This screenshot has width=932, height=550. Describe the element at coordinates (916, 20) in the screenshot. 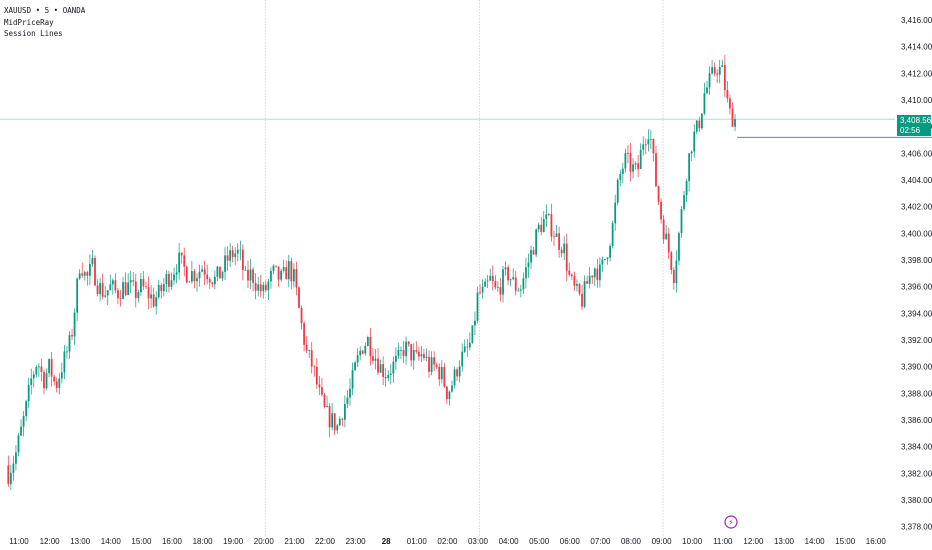

I see `y-tick-label: 3,416.000` at that location.